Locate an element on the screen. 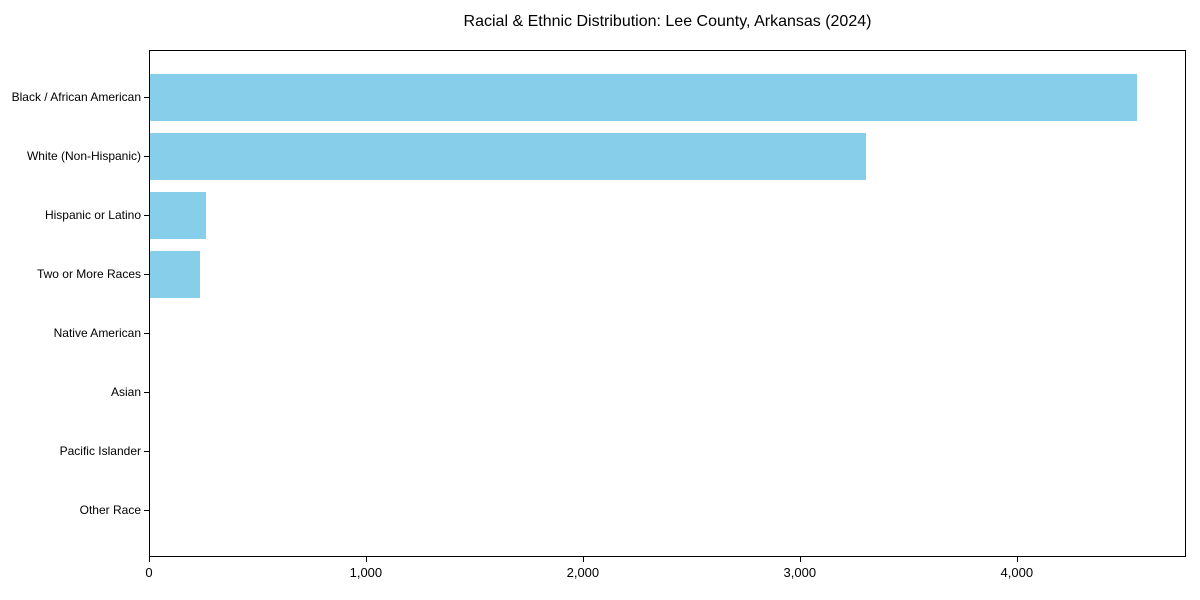  bar-white-non-hispanic is located at coordinates (508, 157).